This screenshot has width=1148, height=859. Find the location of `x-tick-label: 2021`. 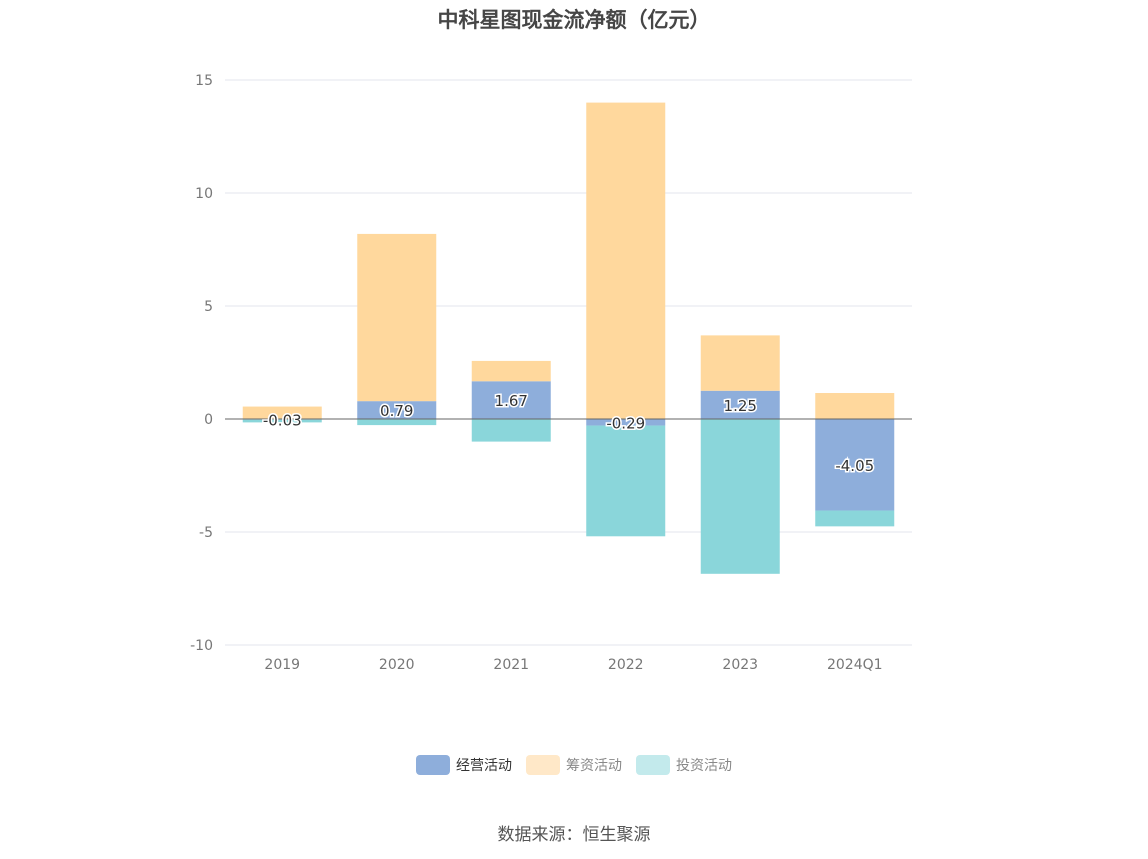

x-tick-label: 2021 is located at coordinates (511, 665).